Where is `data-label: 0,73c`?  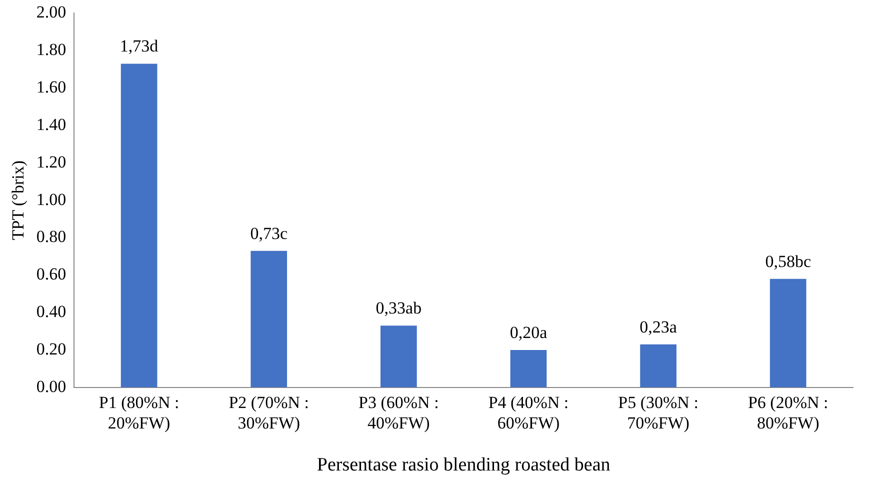
data-label: 0,73c is located at coordinates (269, 233).